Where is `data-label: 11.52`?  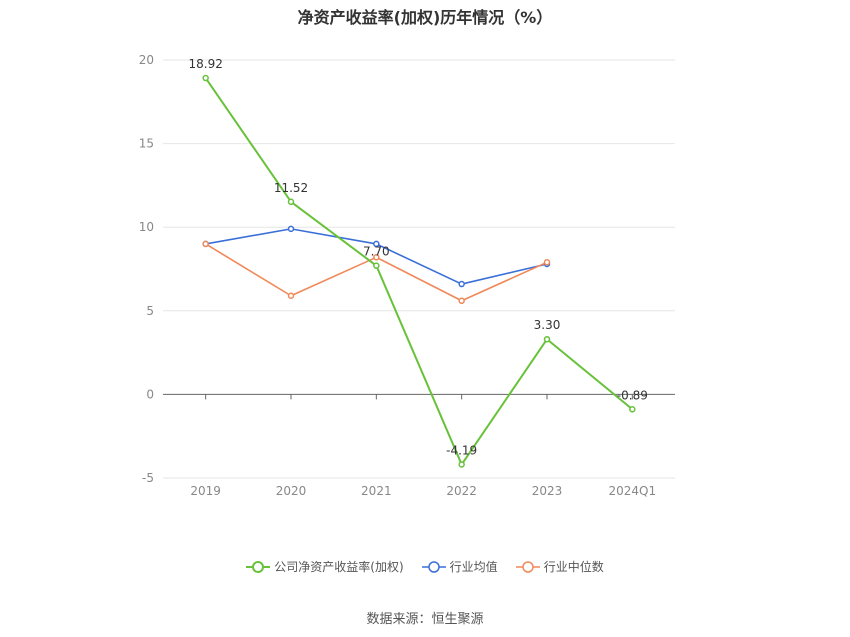 data-label: 11.52 is located at coordinates (291, 188).